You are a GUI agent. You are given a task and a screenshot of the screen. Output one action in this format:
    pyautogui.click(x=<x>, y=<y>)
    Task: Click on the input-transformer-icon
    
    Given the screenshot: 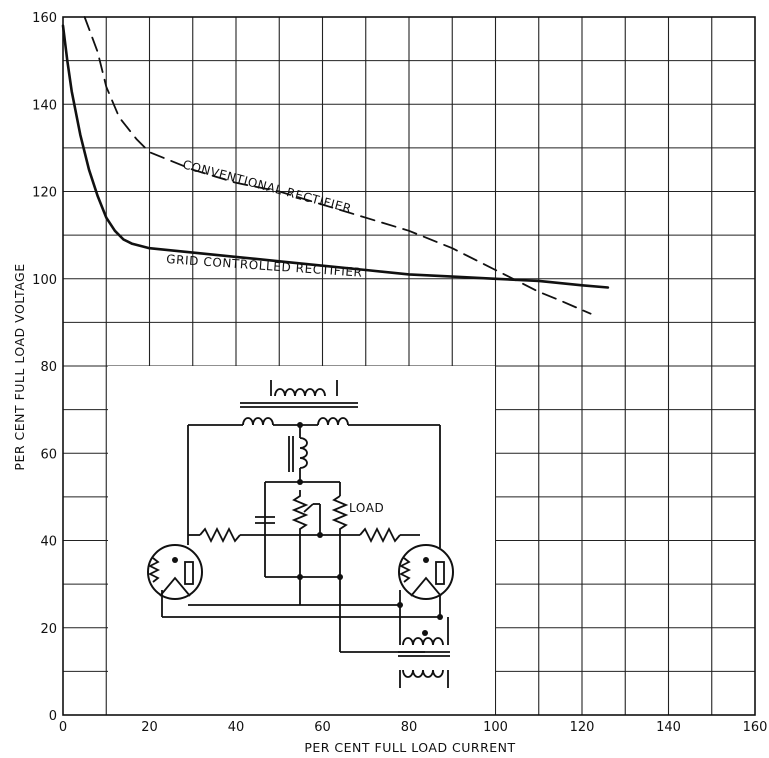 What is the action you would take?
    pyautogui.click(x=314, y=403)
    